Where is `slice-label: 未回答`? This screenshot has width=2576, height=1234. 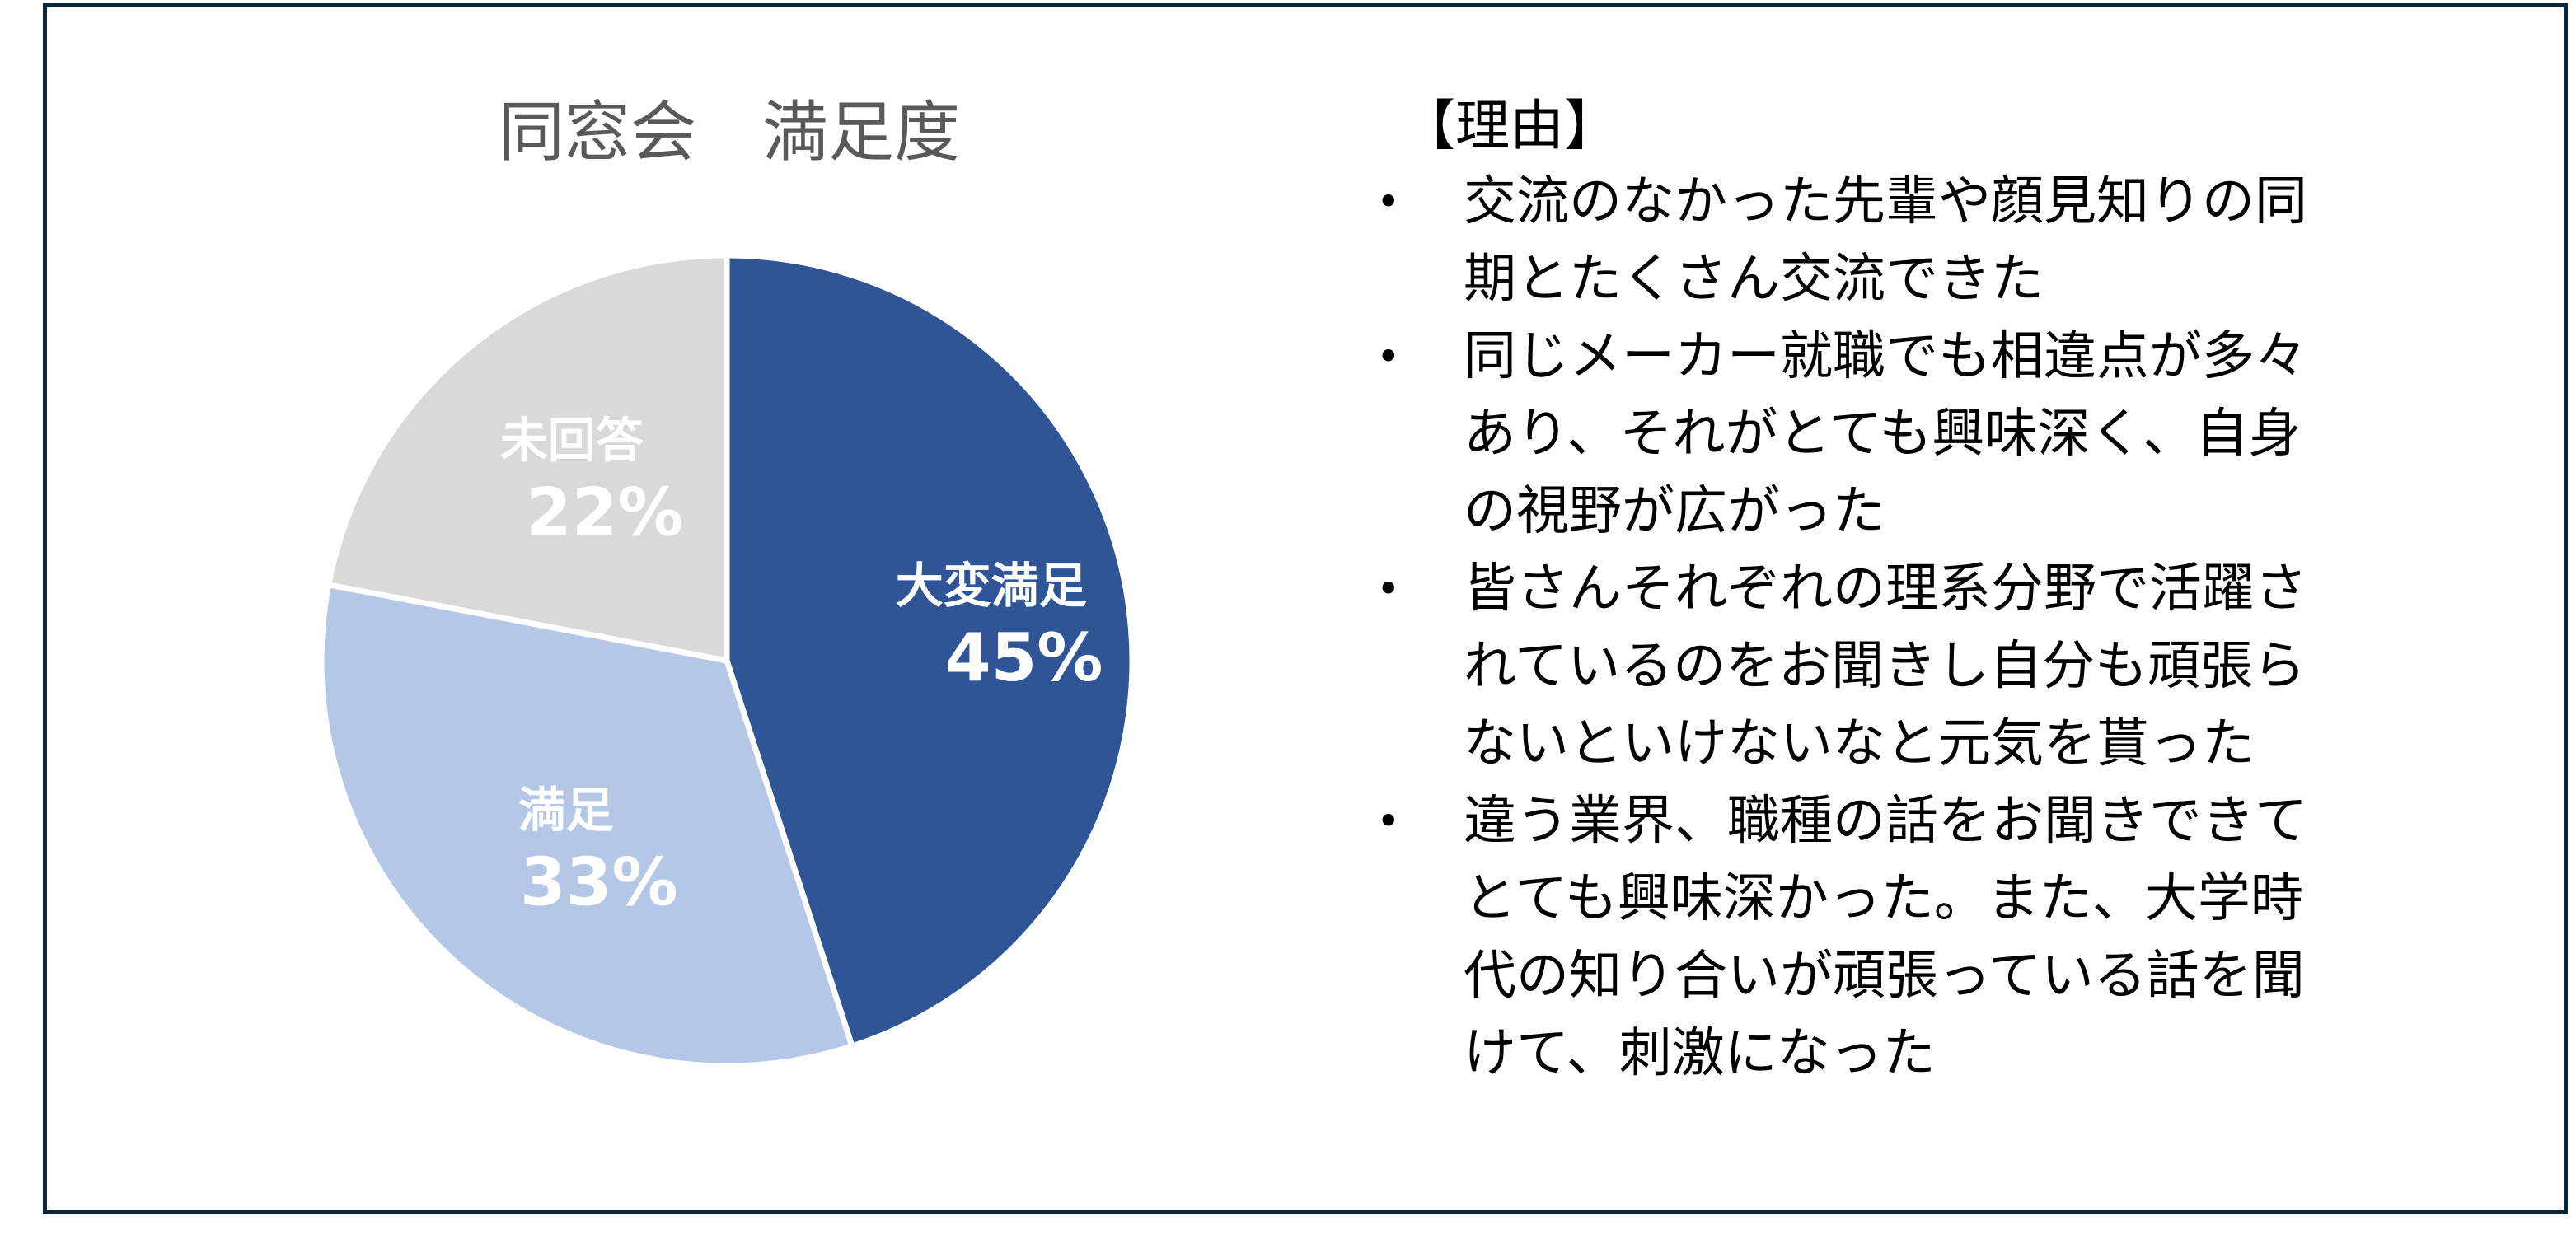 slice-label: 未回答 is located at coordinates (572, 441).